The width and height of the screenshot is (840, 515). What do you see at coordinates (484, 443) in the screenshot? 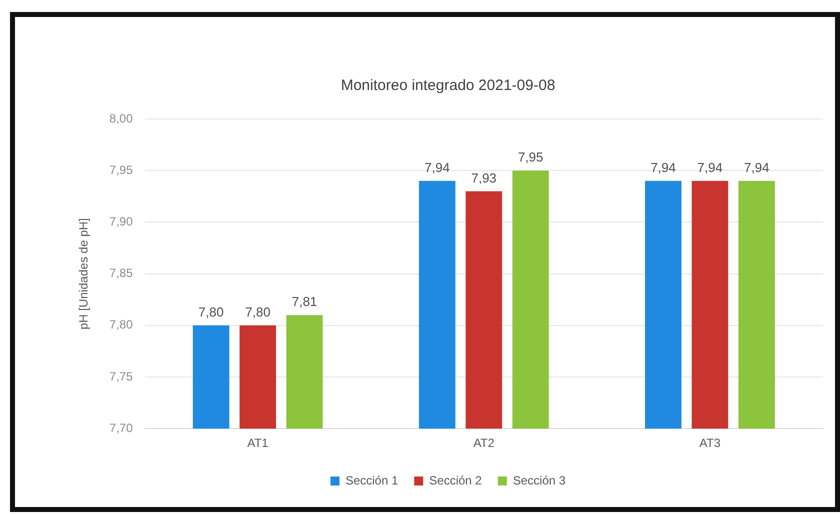
I see `x-tick-label: AT2` at bounding box center [484, 443].